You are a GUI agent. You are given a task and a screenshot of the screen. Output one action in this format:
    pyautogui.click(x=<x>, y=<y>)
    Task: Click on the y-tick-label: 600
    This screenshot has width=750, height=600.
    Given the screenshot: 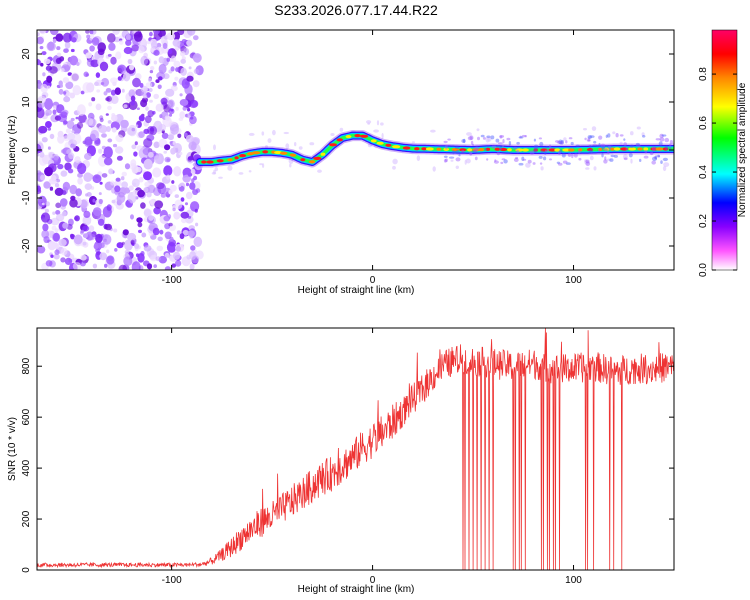 What is the action you would take?
    pyautogui.click(x=26, y=416)
    